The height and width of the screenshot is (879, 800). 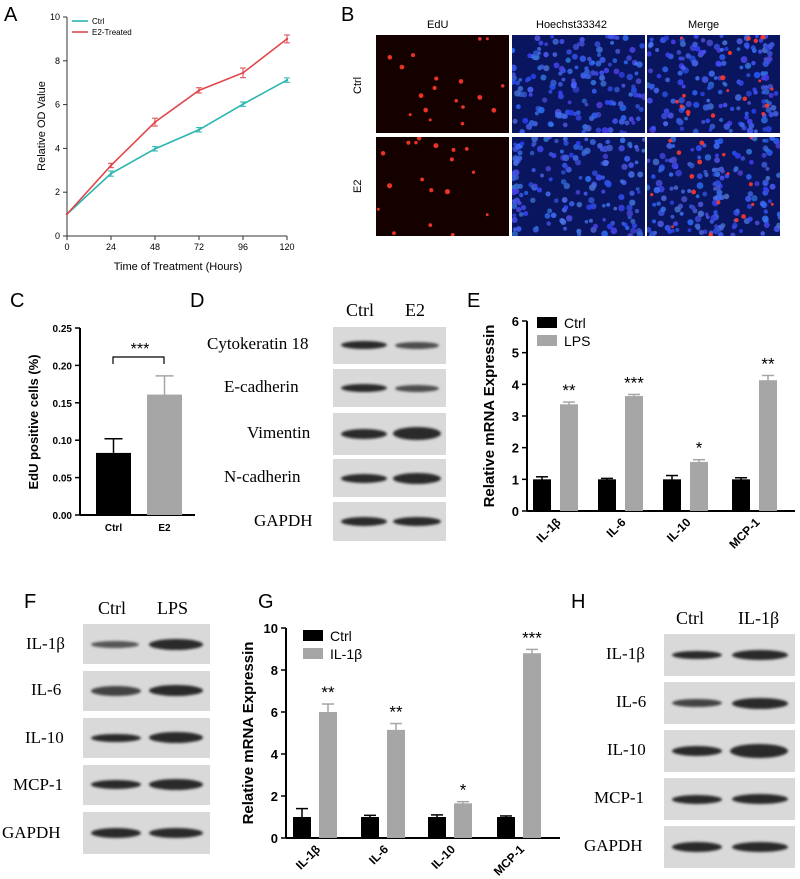 I want to click on a-x-tick-label: 72, so click(x=199, y=247).